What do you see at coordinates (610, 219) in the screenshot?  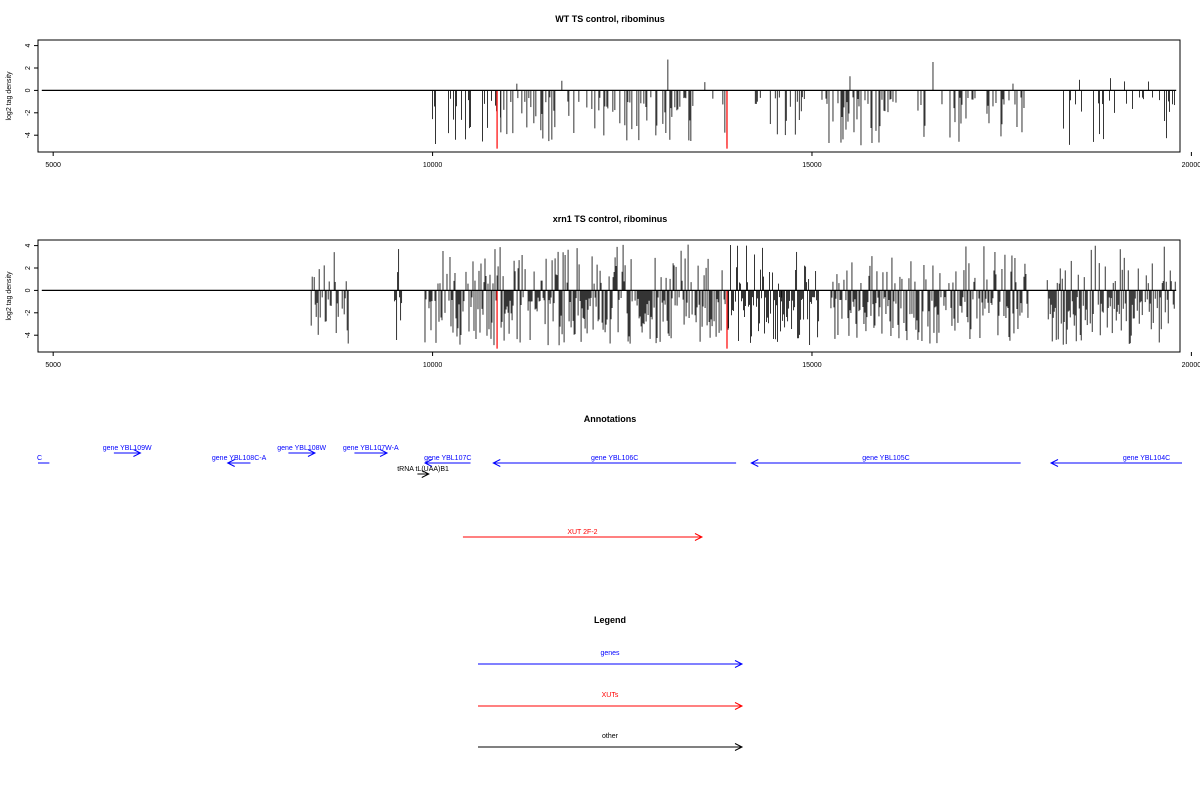 I see `panel-xrn1-title: xrn1 TS control, ribominus` at bounding box center [610, 219].